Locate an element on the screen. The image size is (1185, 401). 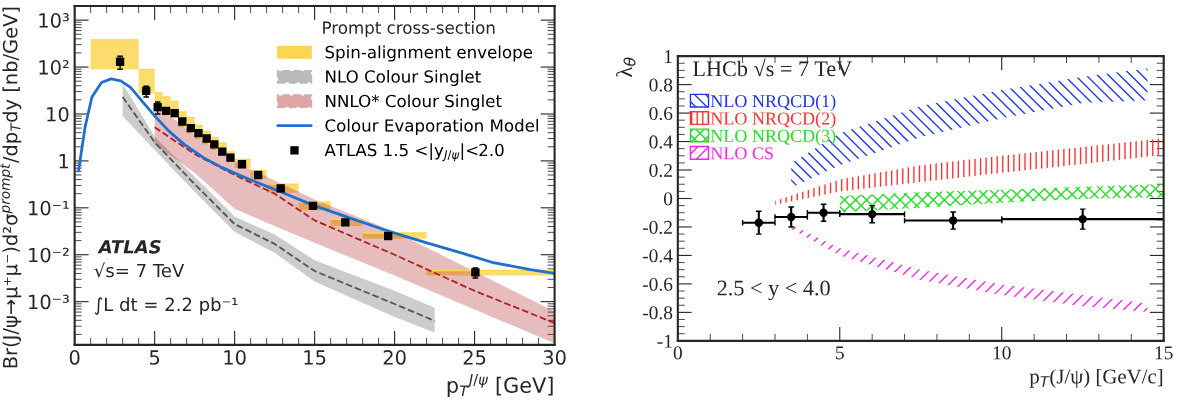
annotation: √s= 7 TeV is located at coordinates (139, 270).